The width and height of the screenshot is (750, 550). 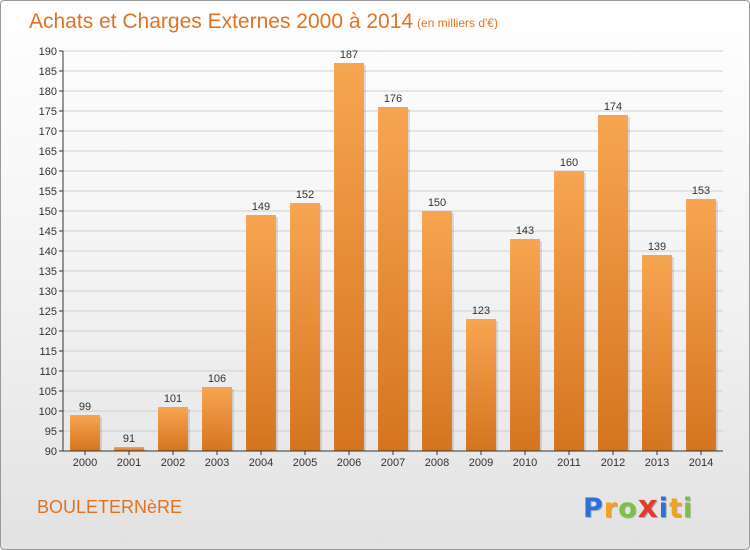 What do you see at coordinates (437, 463) in the screenshot?
I see `x-tick-label: 2008` at bounding box center [437, 463].